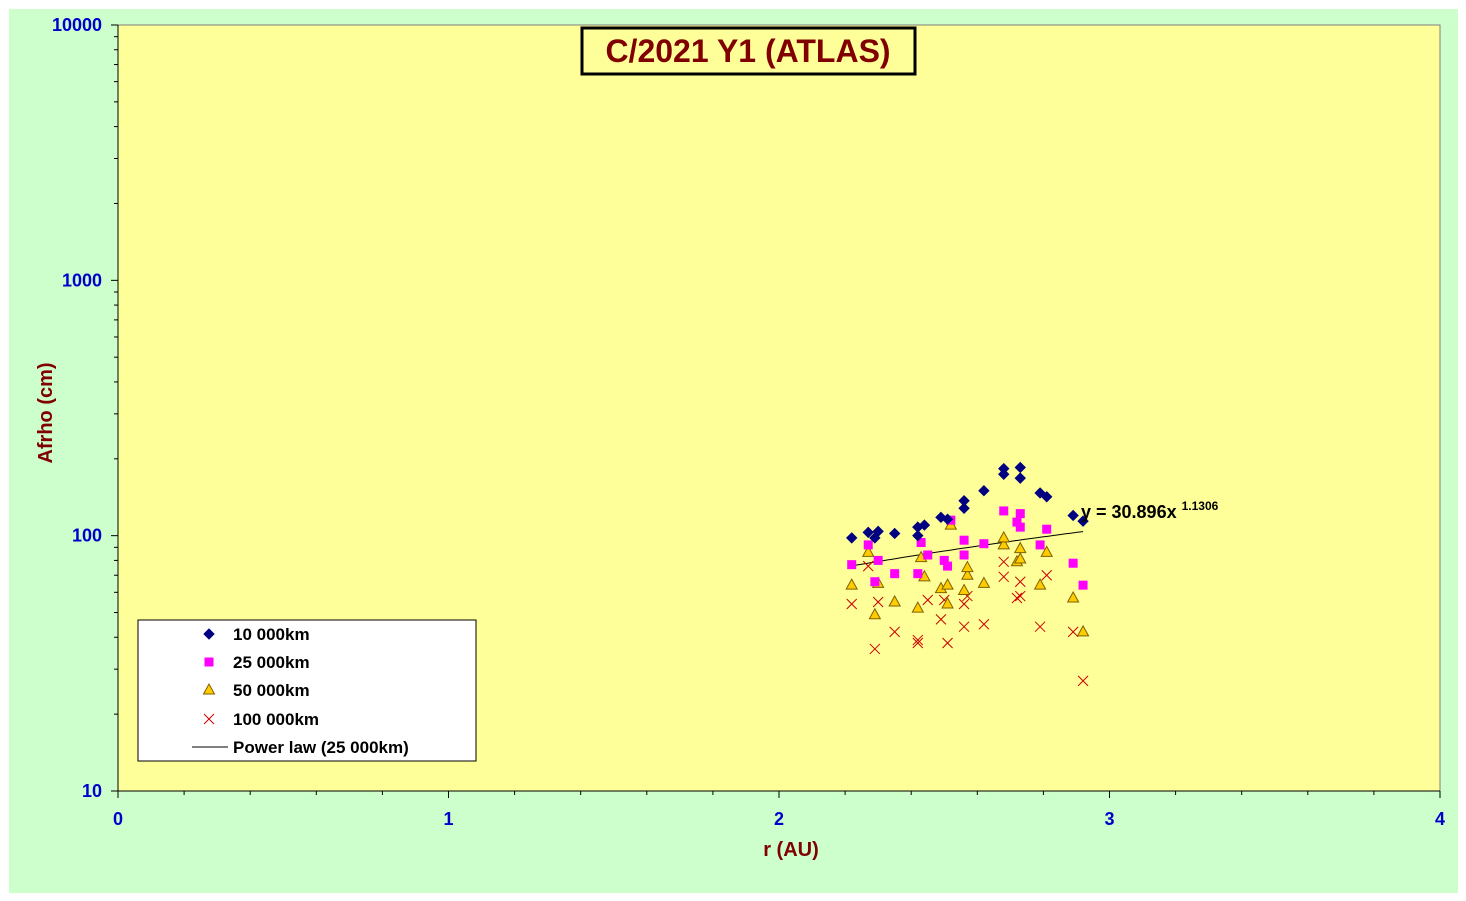  I want to click on legend-label: 50 000km, so click(271, 690).